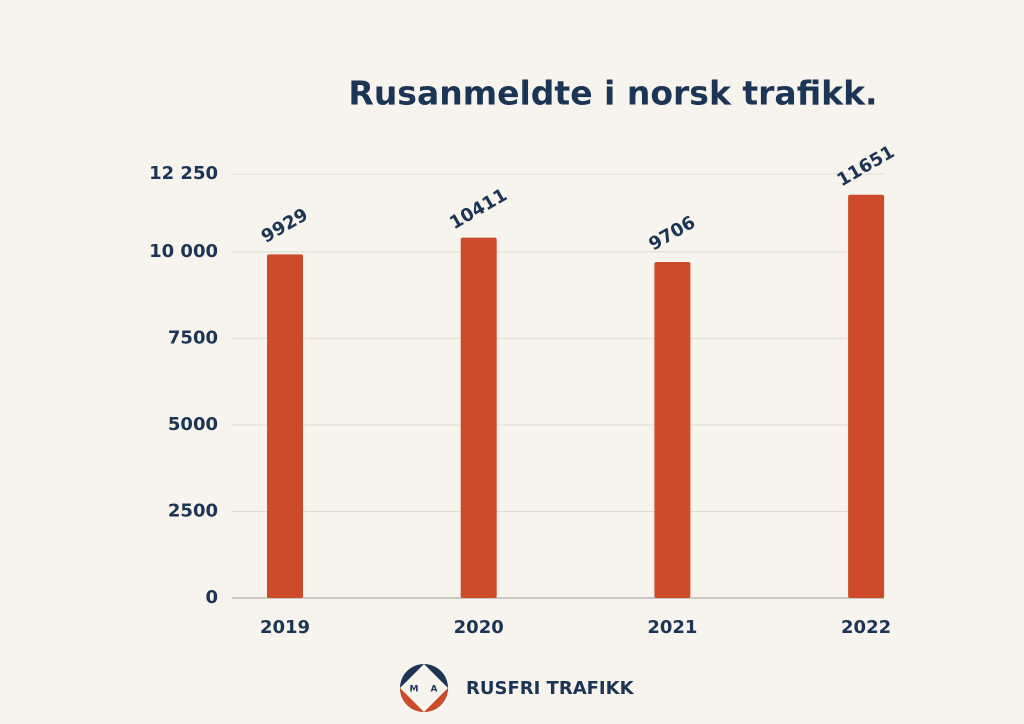 Image resolution: width=1024 pixels, height=724 pixels. What do you see at coordinates (193, 510) in the screenshot?
I see `y-tick-label: 2500` at bounding box center [193, 510].